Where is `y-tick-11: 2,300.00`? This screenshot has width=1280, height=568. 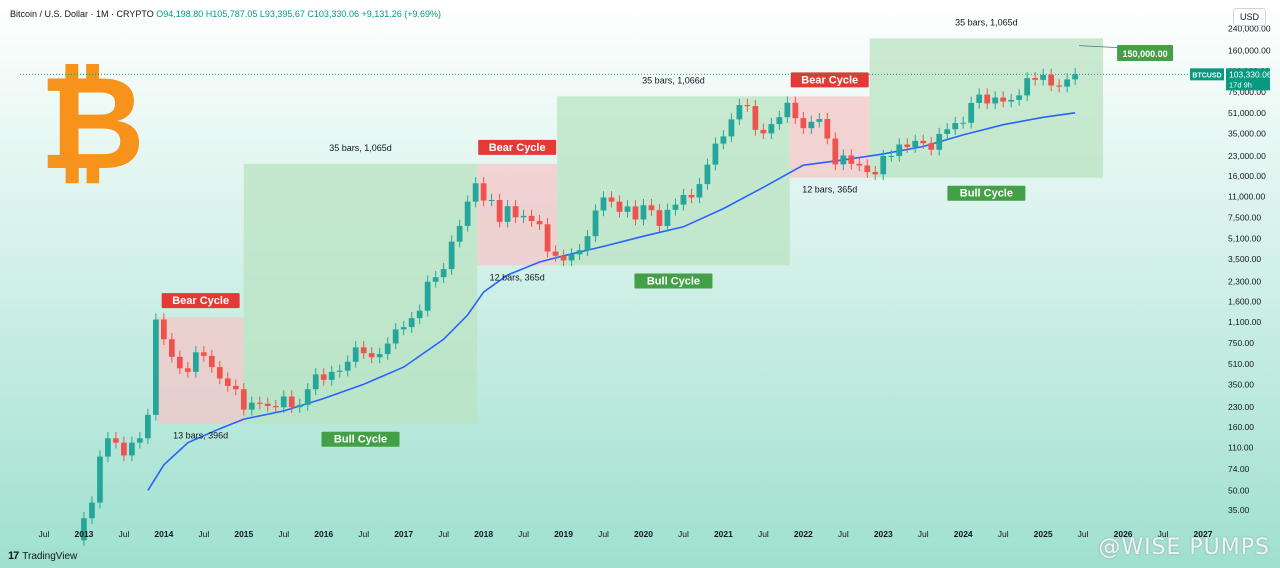
y-tick-11: 2,300.00 is located at coordinates (1244, 282).